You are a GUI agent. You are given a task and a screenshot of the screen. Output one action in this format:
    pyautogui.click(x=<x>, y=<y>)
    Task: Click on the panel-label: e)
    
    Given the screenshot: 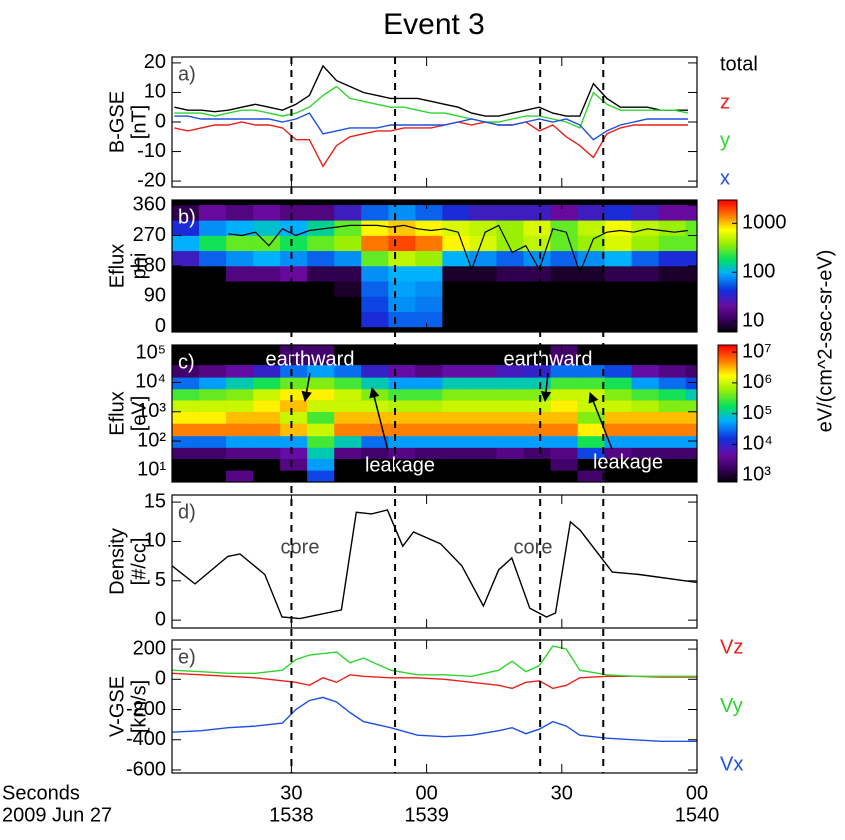 What is the action you would take?
    pyautogui.click(x=187, y=657)
    